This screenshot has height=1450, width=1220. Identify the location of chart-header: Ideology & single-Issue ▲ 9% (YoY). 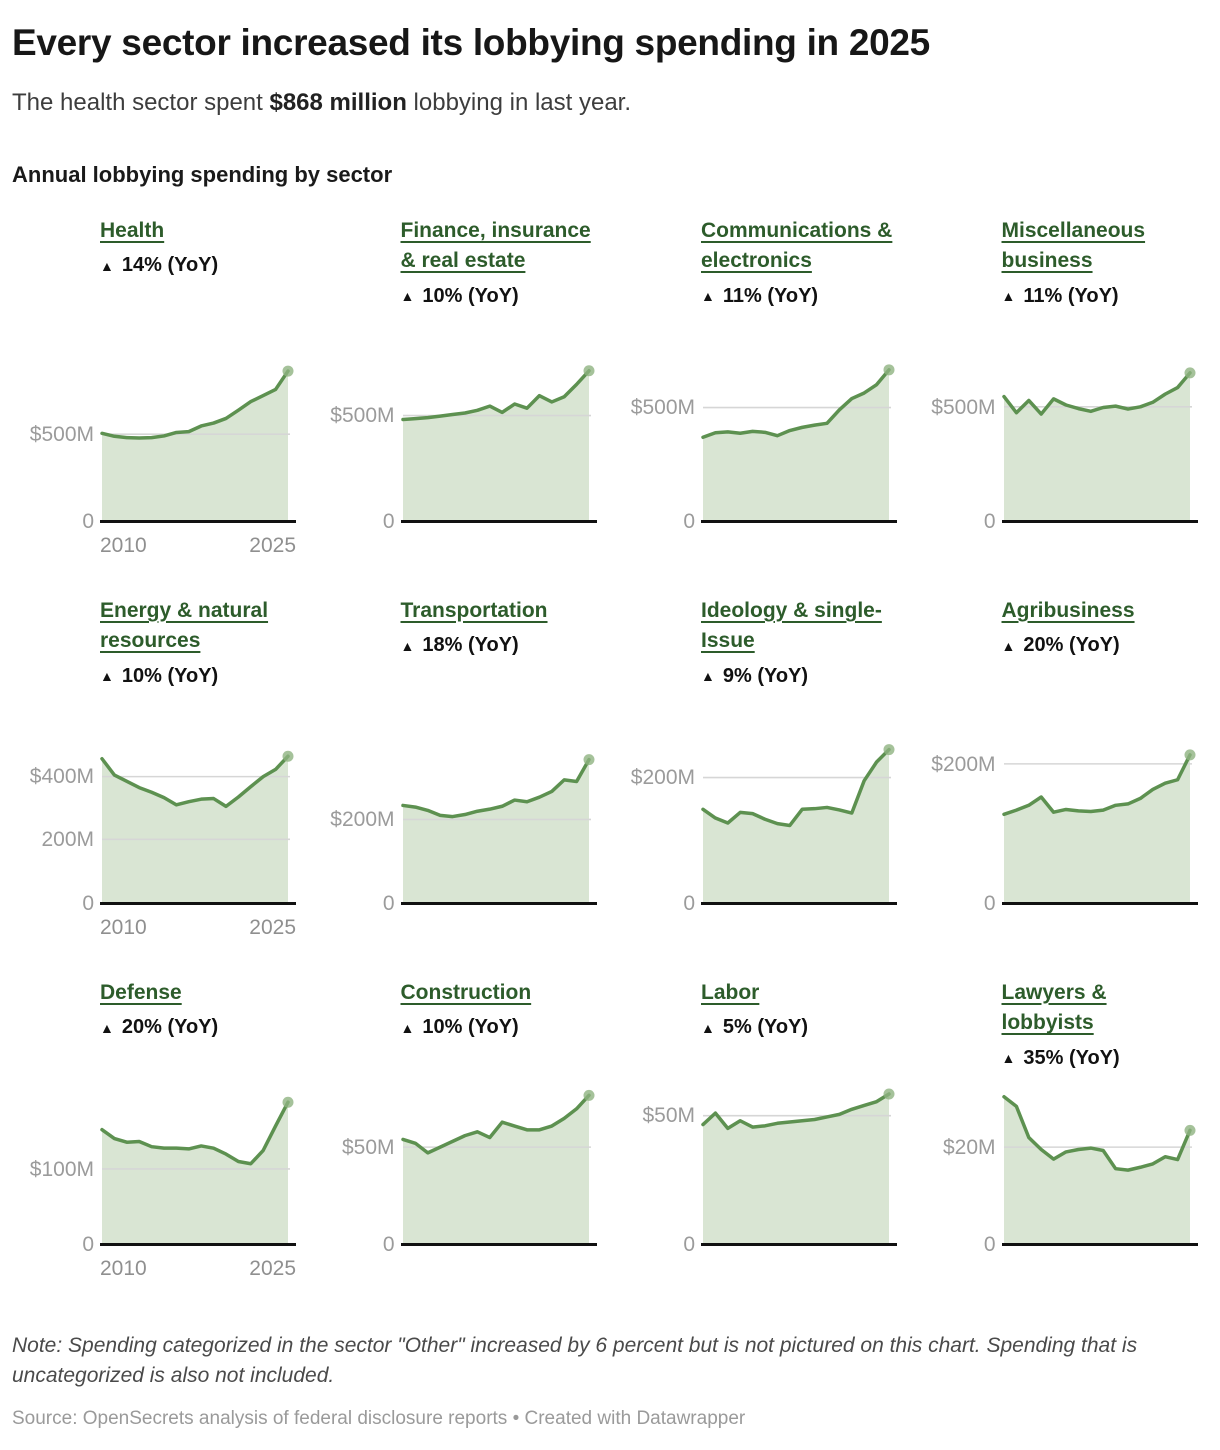
(799, 665).